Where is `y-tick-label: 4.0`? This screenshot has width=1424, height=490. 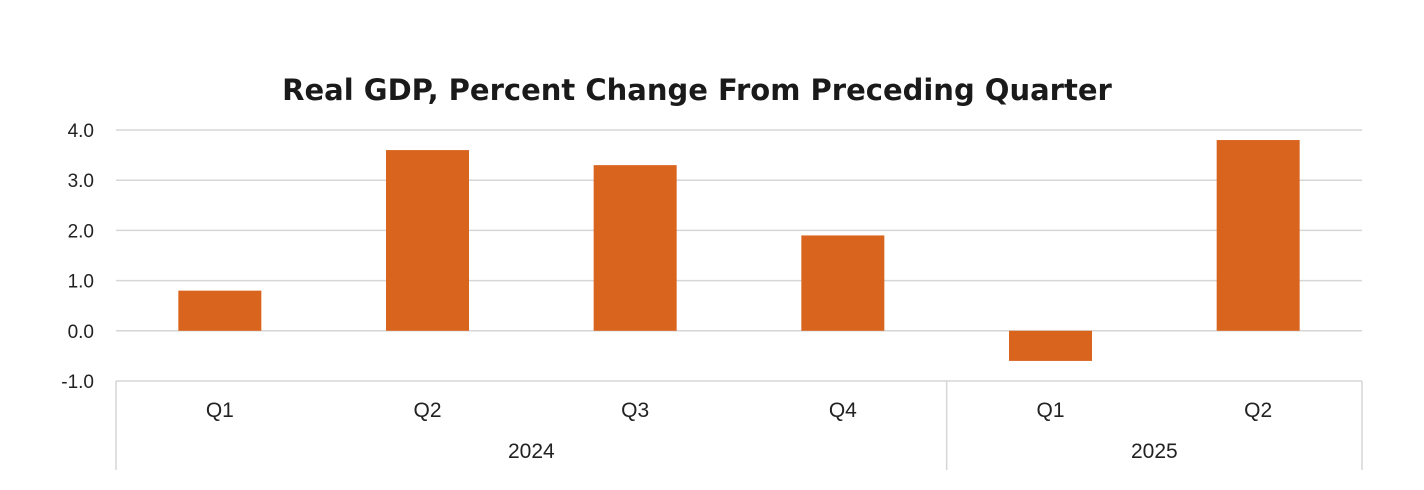
y-tick-label: 4.0 is located at coordinates (81, 131).